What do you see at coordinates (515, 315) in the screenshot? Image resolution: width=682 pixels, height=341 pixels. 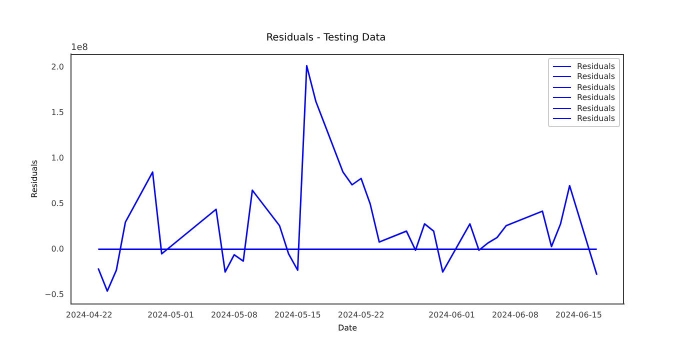 I see `x-tick-label: 2024-06-08` at bounding box center [515, 315].